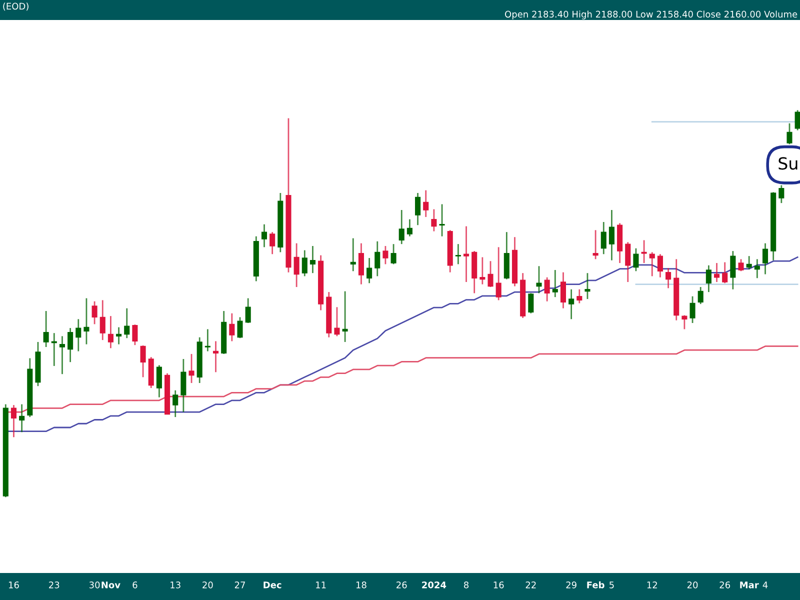  I want to click on x-tick-label: 23, so click(54, 584).